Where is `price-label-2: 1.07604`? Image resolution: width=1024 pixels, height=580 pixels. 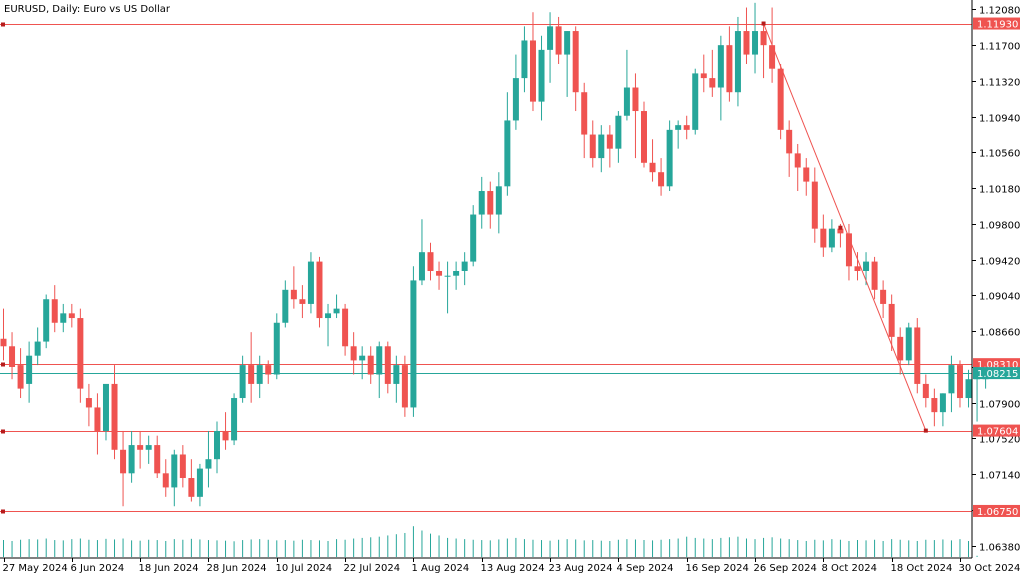 price-label-2: 1.07604 is located at coordinates (996, 431).